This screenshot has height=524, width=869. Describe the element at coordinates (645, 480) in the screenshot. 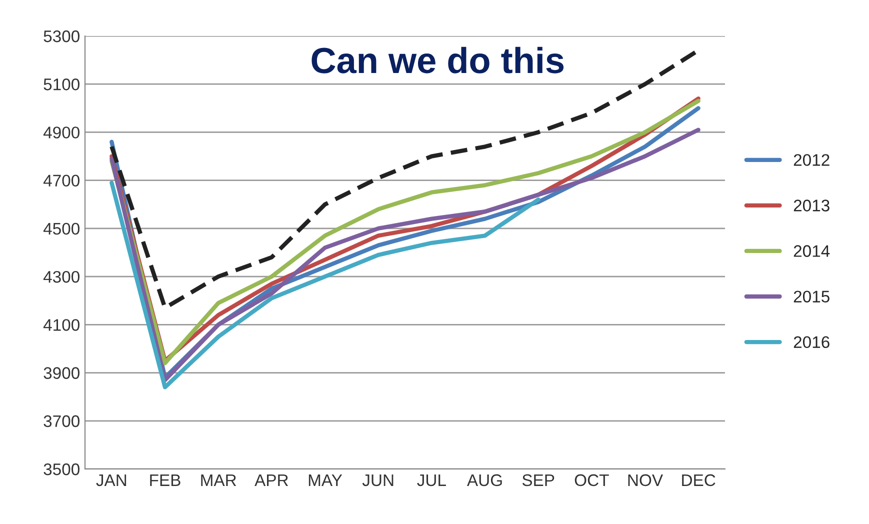

I see `x-tick-label: NOV` at that location.